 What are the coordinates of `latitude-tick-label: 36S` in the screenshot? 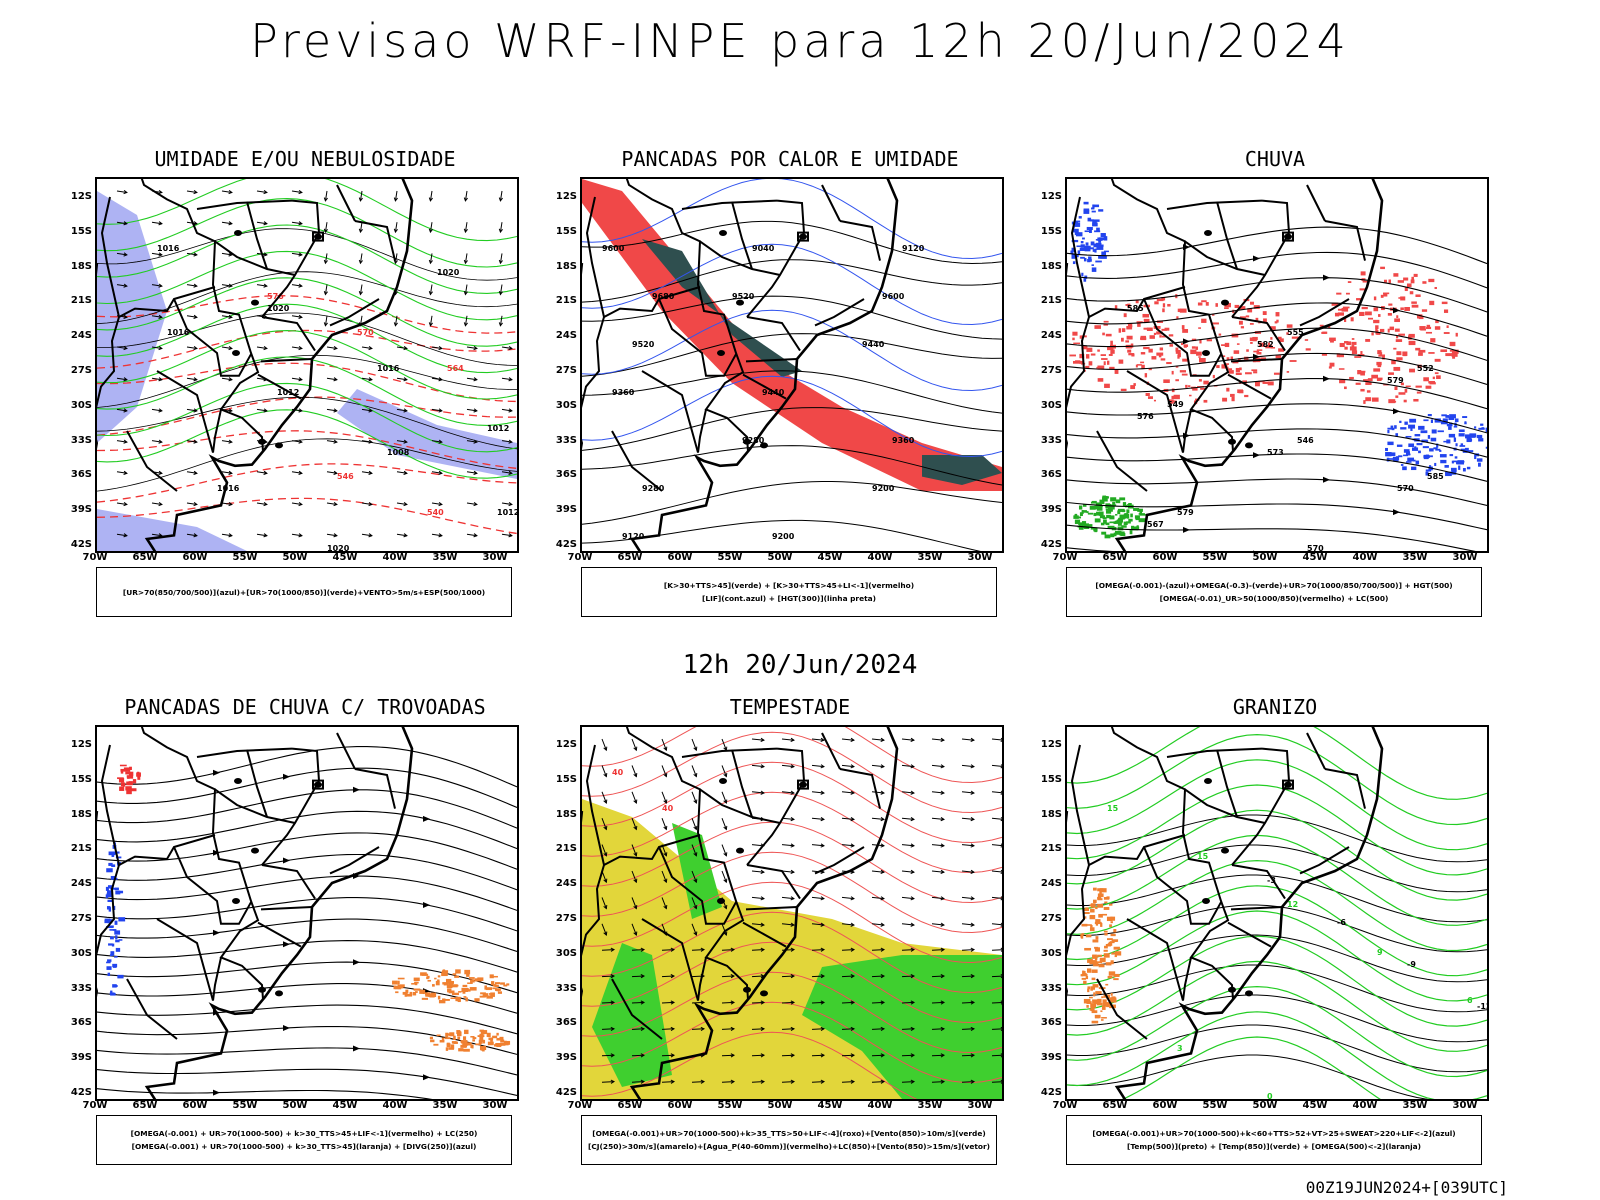 It's located at (1051, 475).